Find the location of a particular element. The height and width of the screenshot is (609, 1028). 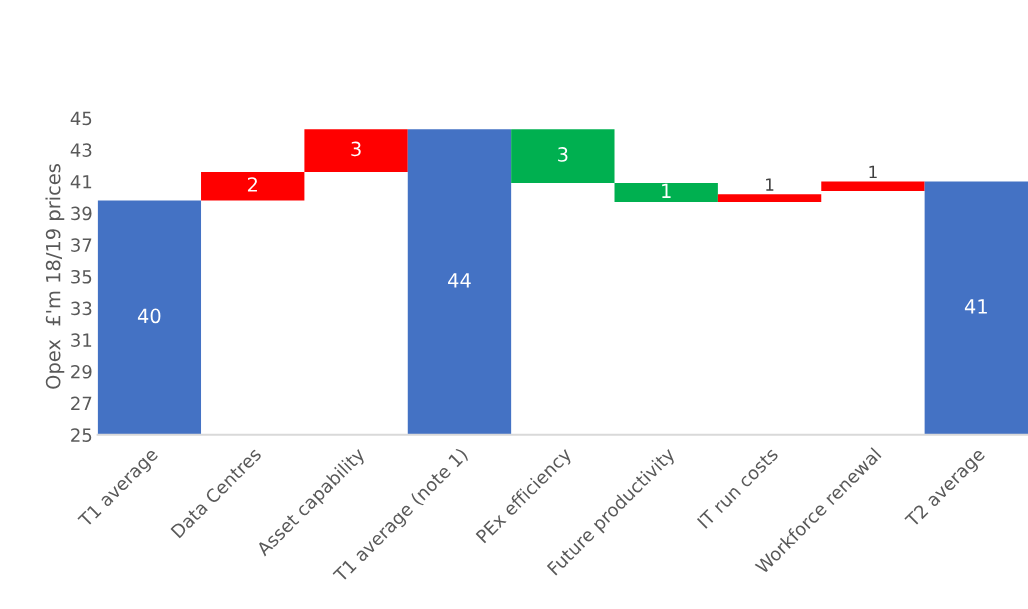

data-label: 44 is located at coordinates (459, 280).